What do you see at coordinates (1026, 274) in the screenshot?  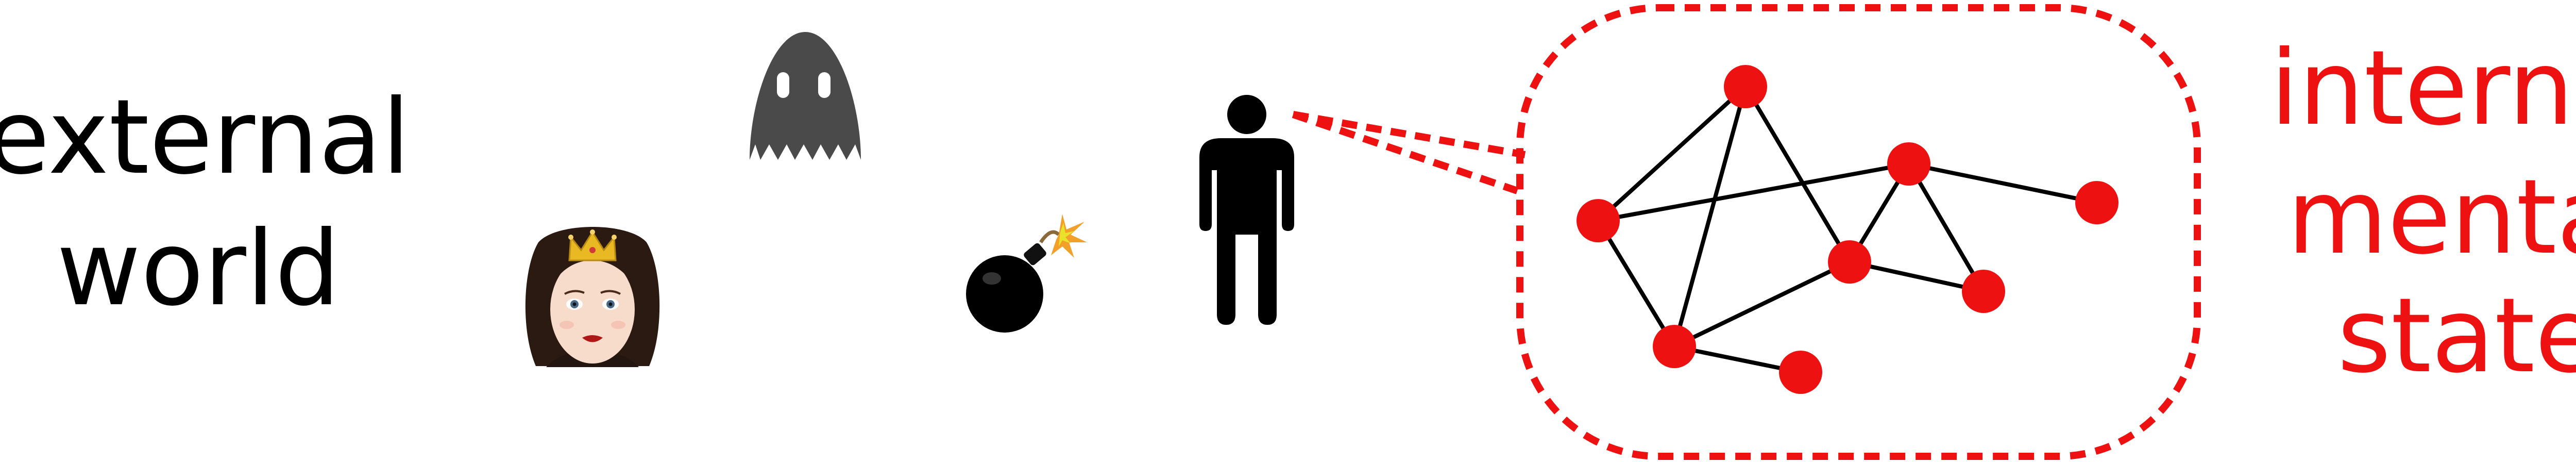 I see `bomb-icon` at bounding box center [1026, 274].